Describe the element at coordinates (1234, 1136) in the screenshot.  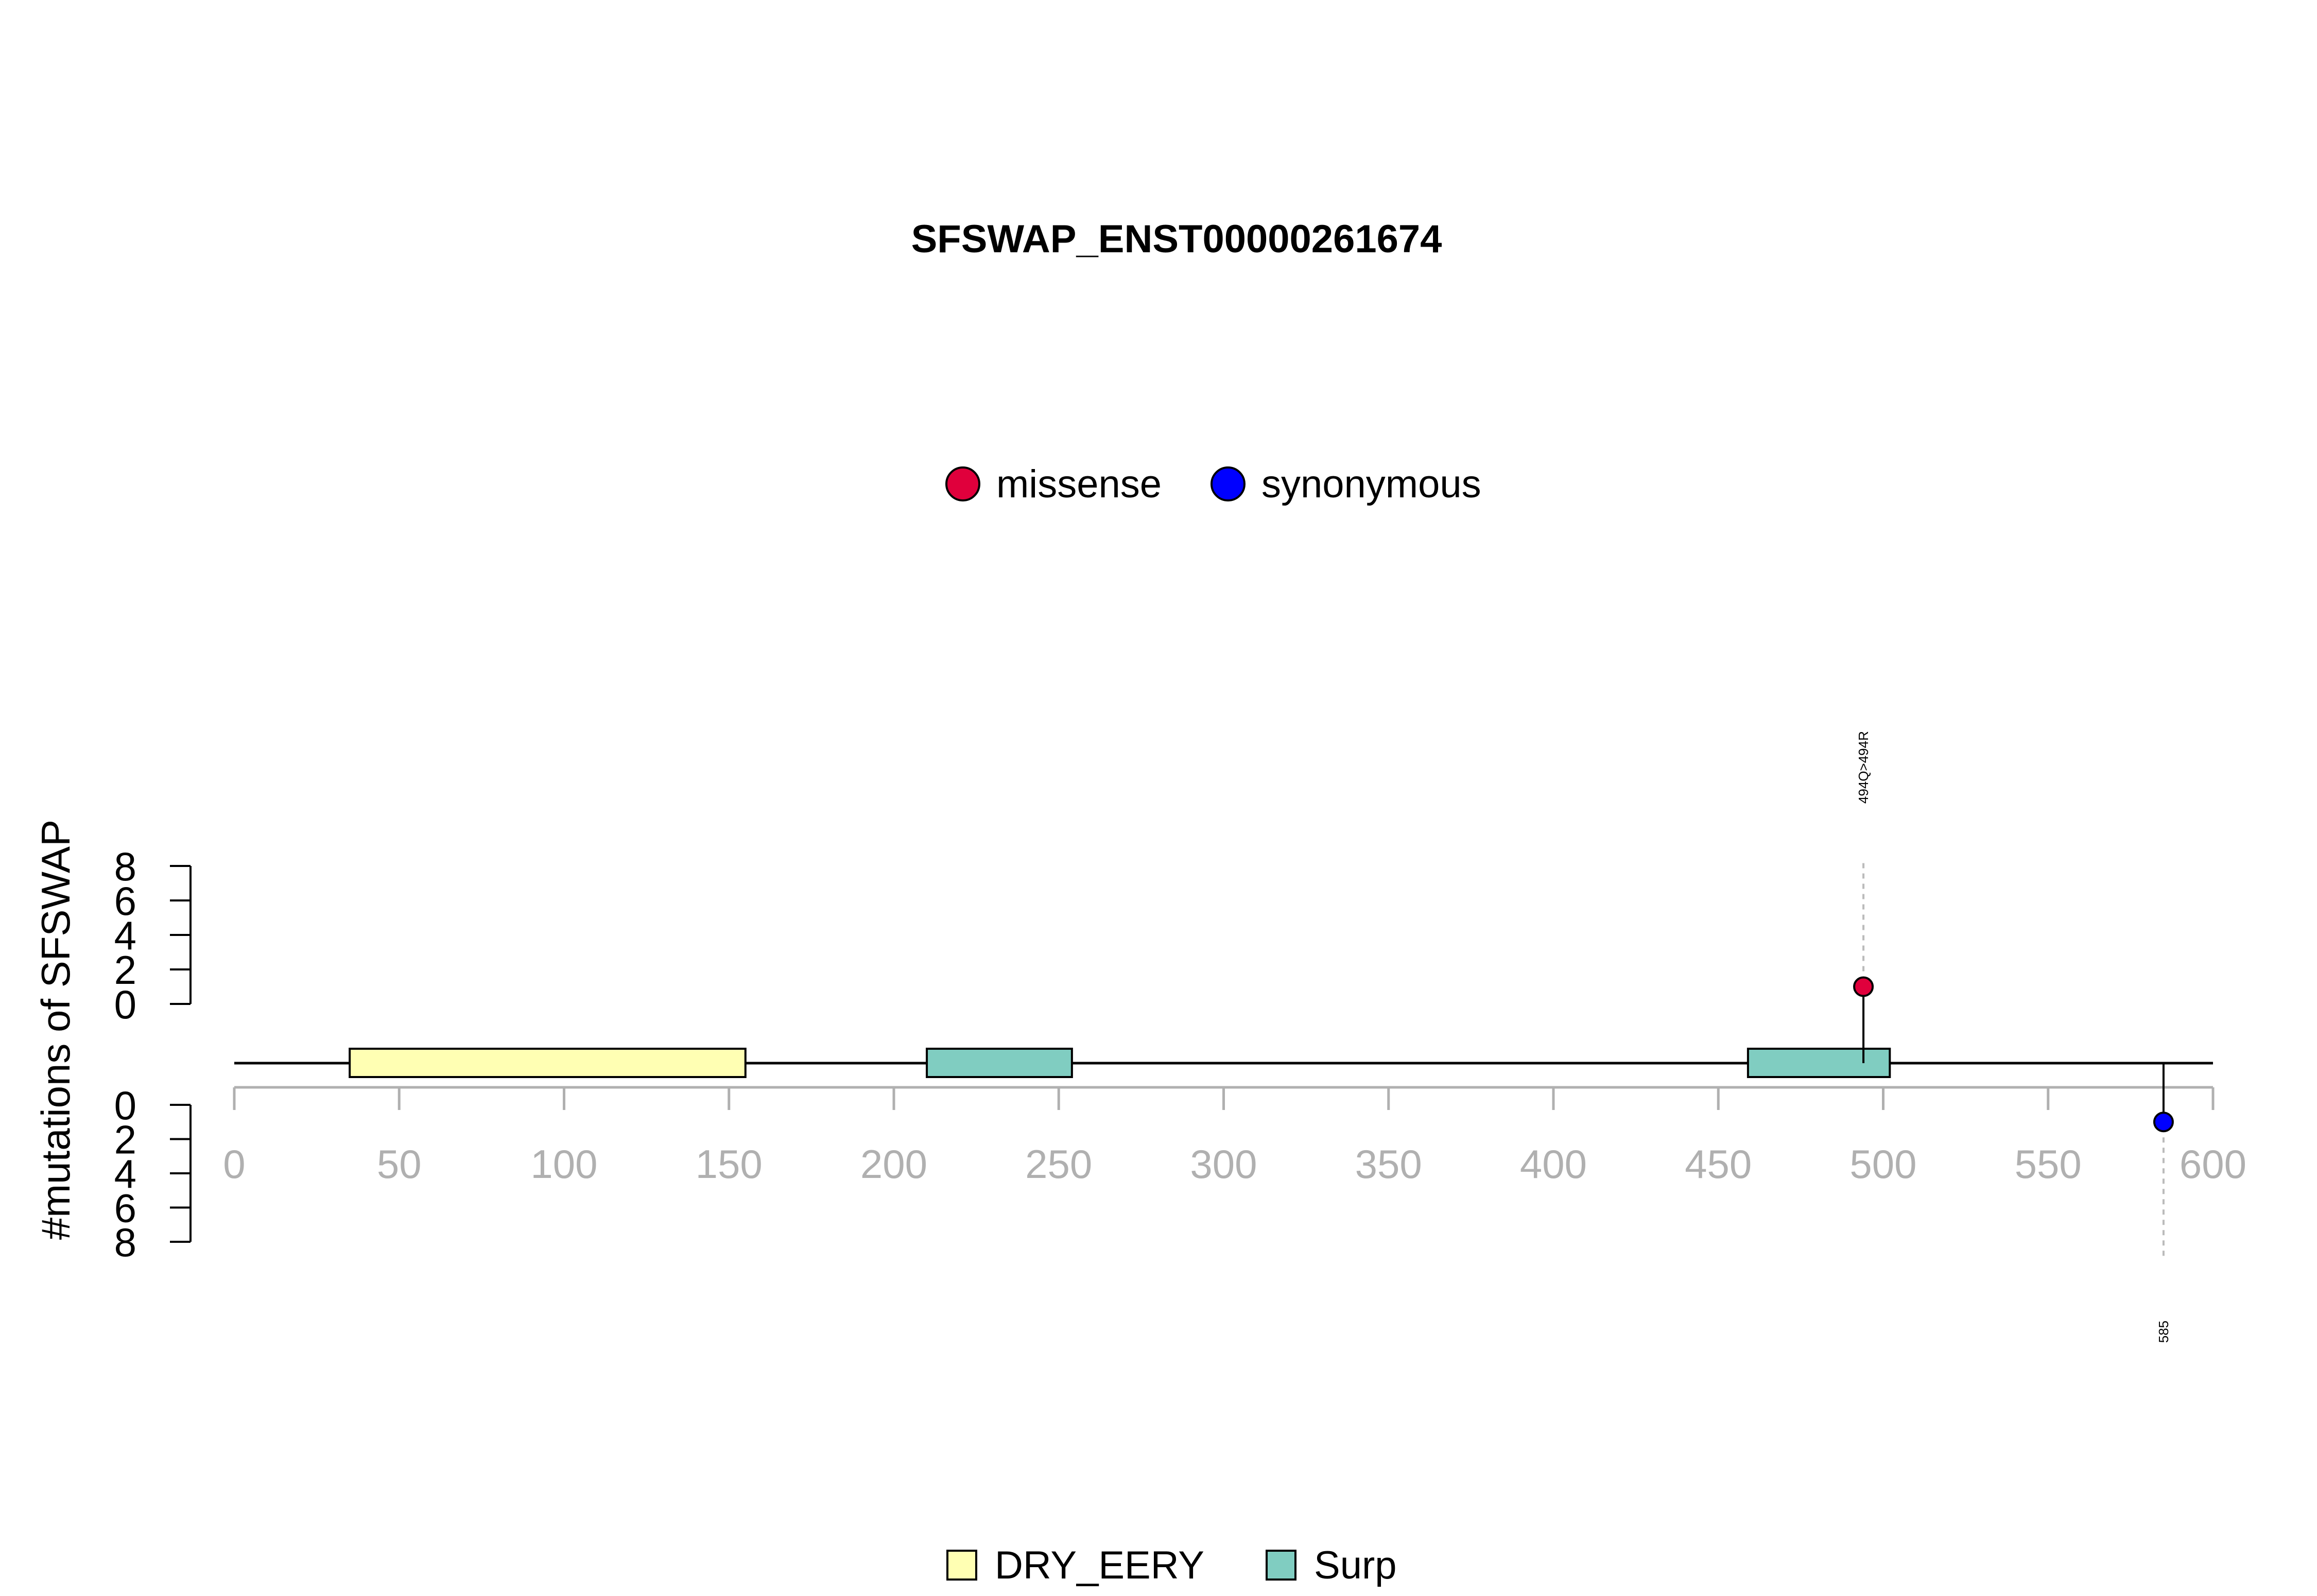
I see `x-axis: 0 50 100 150 200 250 300 350 400 450 500 550 600` at that location.